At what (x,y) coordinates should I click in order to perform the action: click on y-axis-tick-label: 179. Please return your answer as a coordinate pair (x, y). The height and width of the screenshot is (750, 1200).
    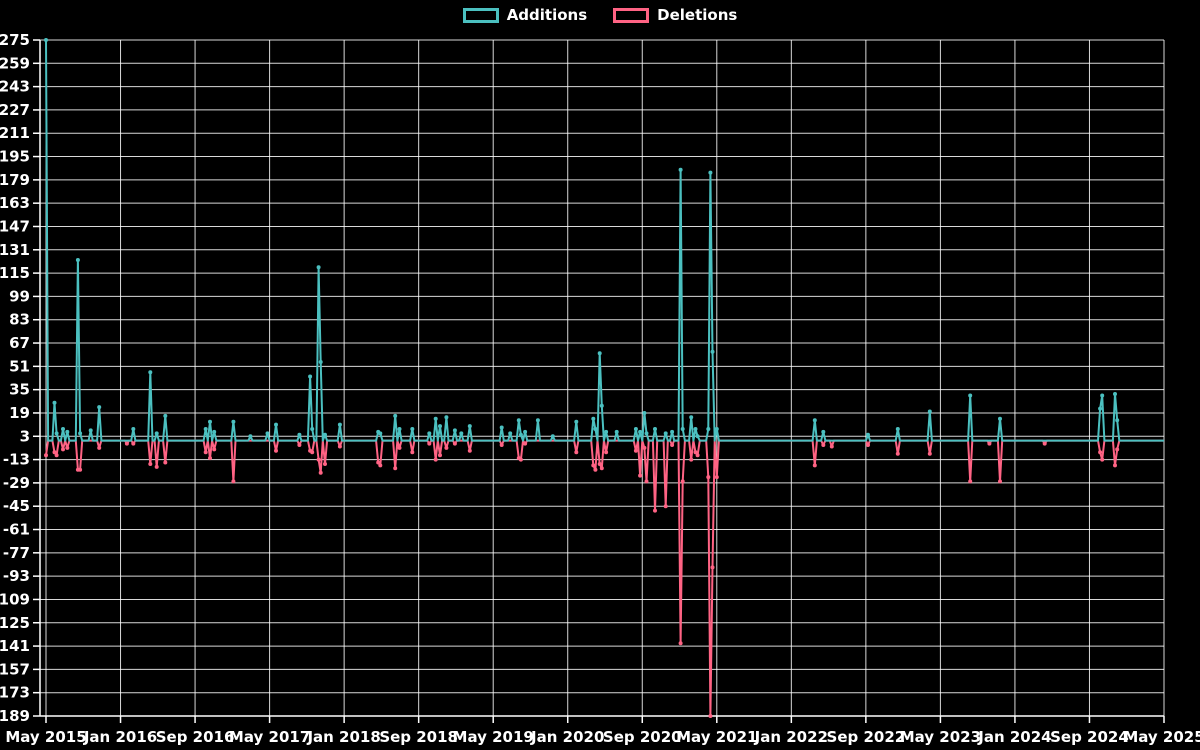
    Looking at the image, I should click on (15, 180).